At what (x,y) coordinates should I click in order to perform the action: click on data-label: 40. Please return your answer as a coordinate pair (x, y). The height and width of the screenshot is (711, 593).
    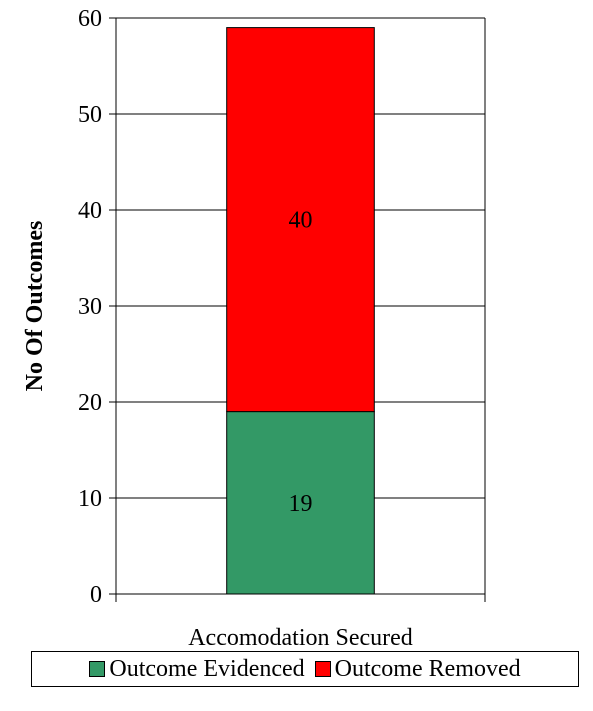
    Looking at the image, I should click on (301, 221).